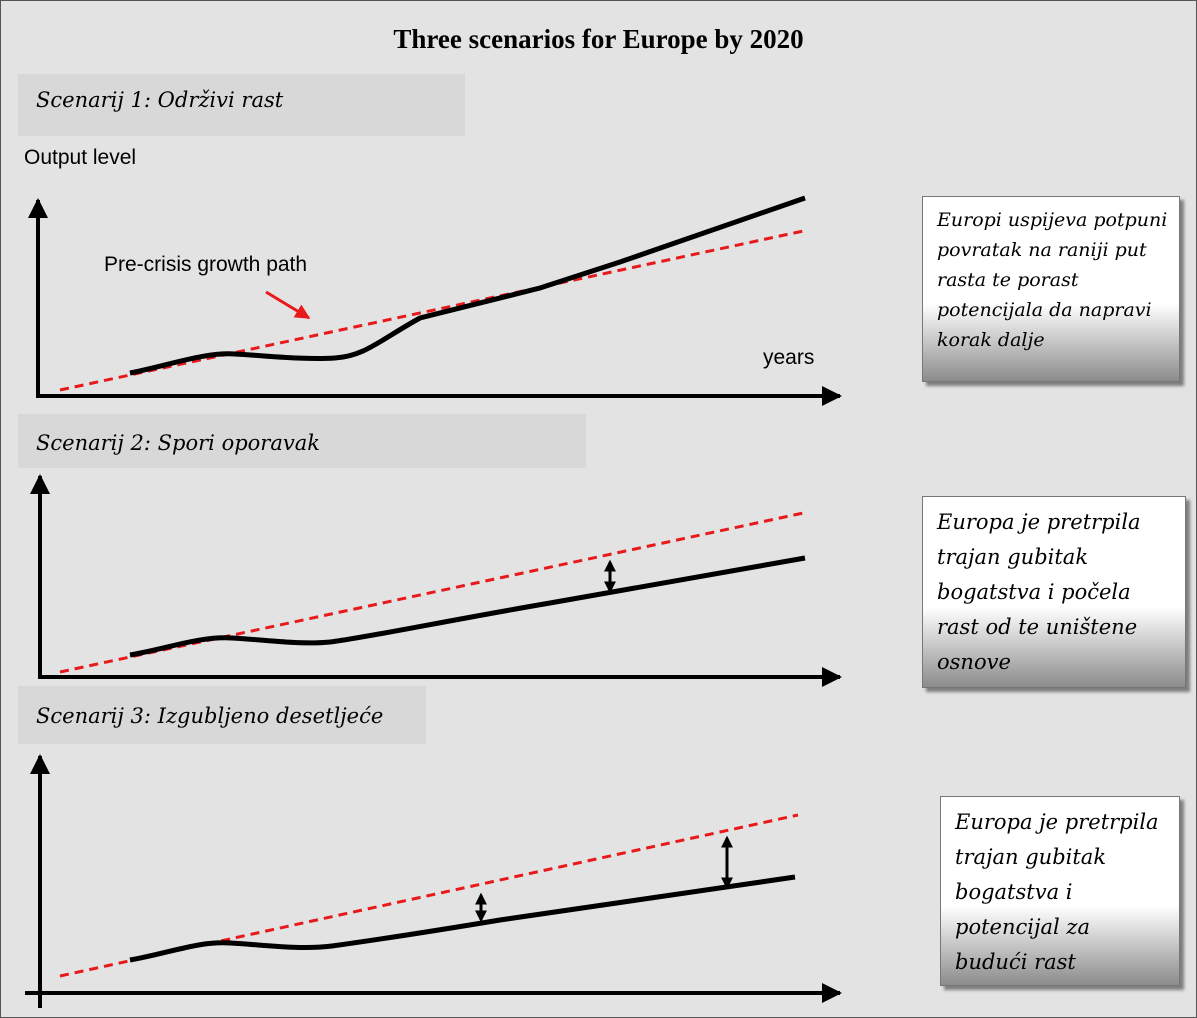  What do you see at coordinates (80, 157) in the screenshot?
I see `y-axis-label: Output level` at bounding box center [80, 157].